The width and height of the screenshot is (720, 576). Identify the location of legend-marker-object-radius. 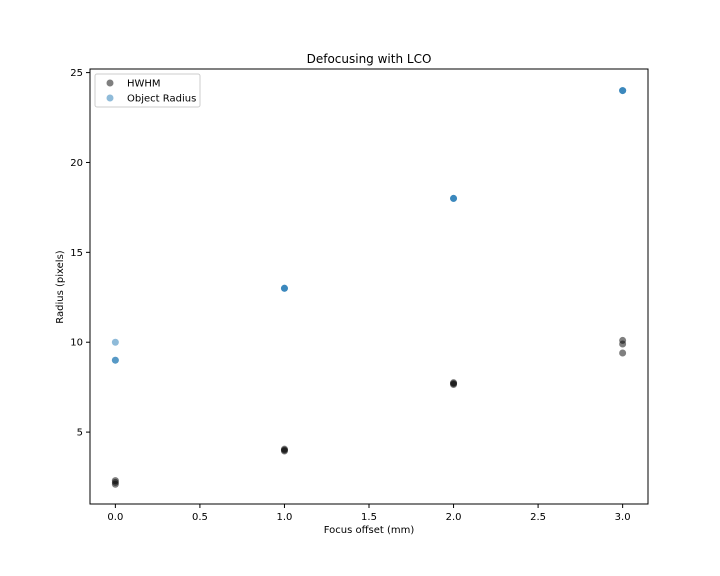
(110, 98).